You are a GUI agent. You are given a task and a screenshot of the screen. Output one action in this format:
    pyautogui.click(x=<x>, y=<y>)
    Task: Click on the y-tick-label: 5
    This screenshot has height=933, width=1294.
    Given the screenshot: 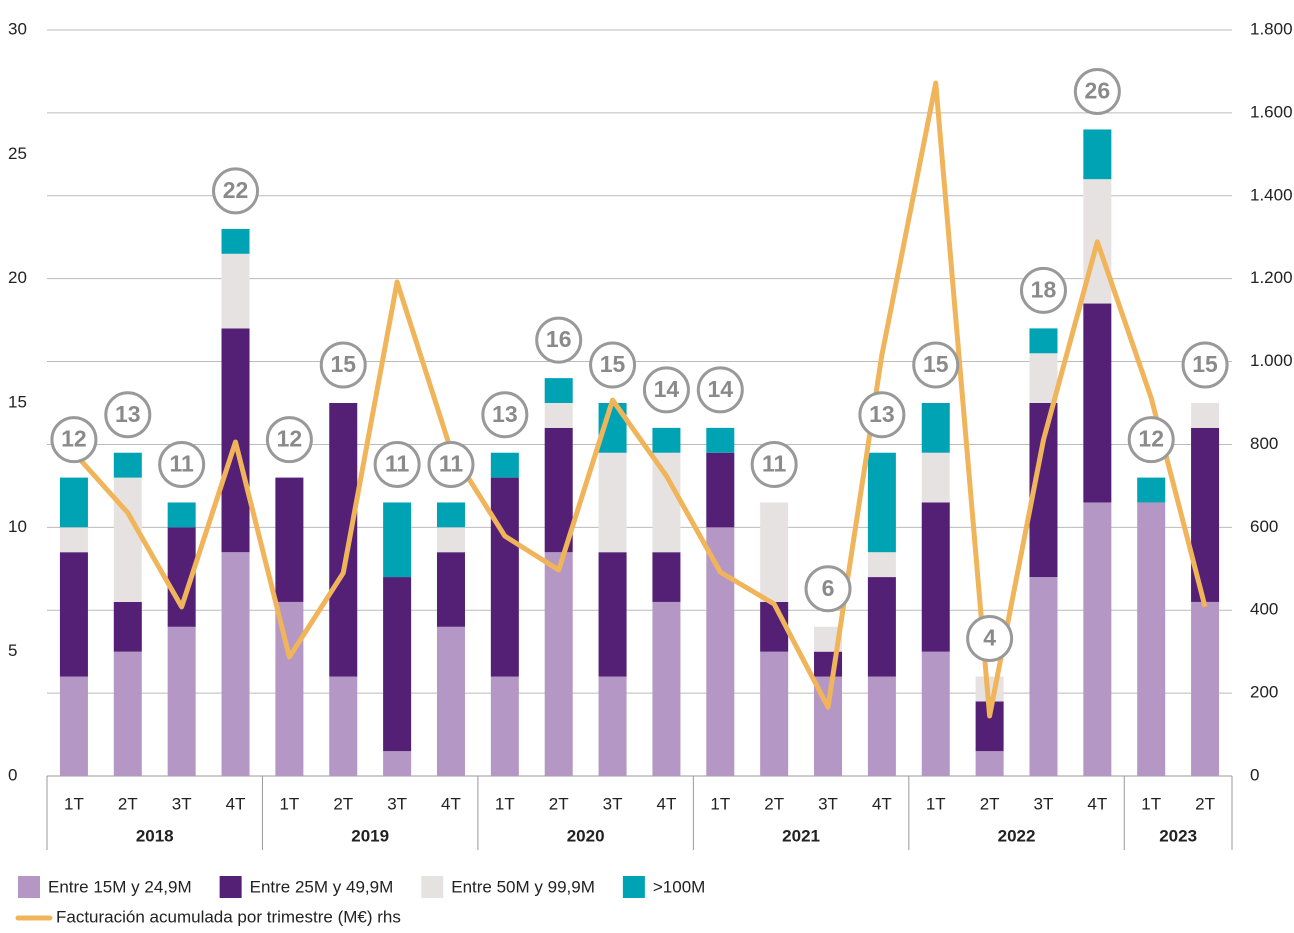 What is the action you would take?
    pyautogui.click(x=12, y=650)
    